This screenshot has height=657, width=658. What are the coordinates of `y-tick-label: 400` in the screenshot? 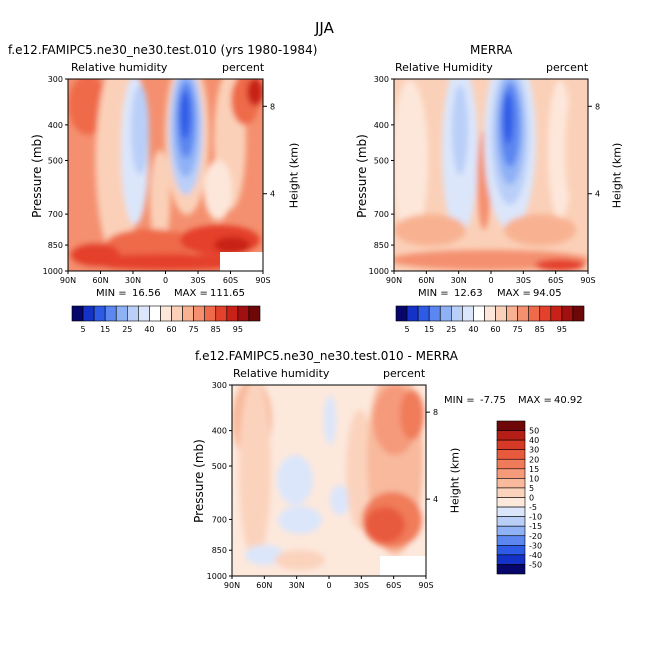 It's located at (55, 125).